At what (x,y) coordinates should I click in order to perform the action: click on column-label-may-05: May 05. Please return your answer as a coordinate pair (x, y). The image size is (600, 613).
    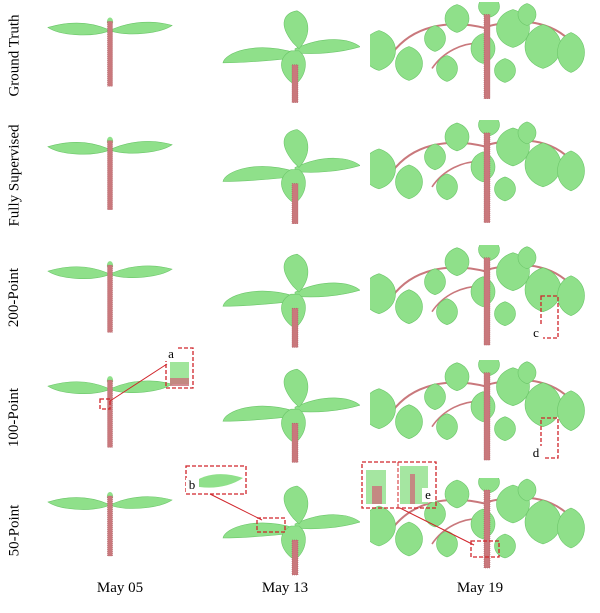
    Looking at the image, I should click on (120, 588).